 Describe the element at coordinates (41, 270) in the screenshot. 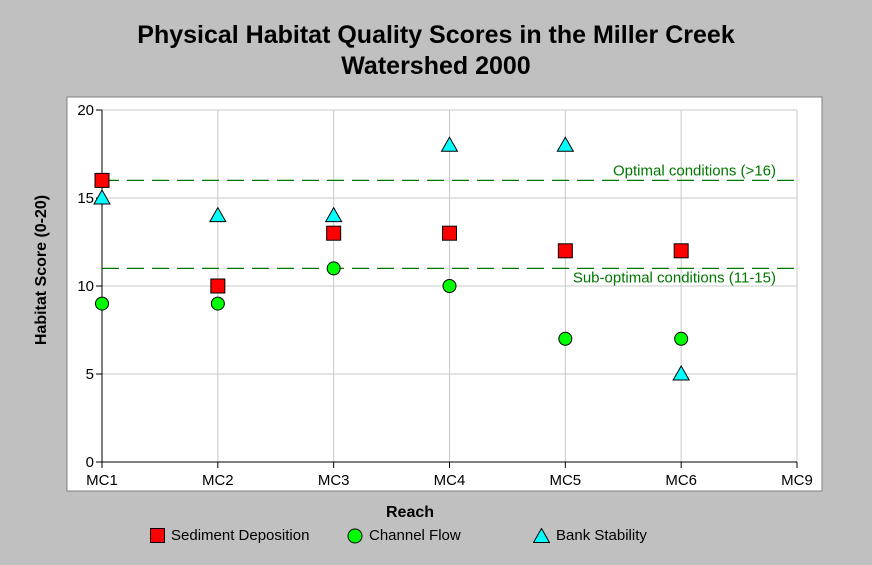

I see `y-axis-label: Habitat Score (0-20)` at that location.